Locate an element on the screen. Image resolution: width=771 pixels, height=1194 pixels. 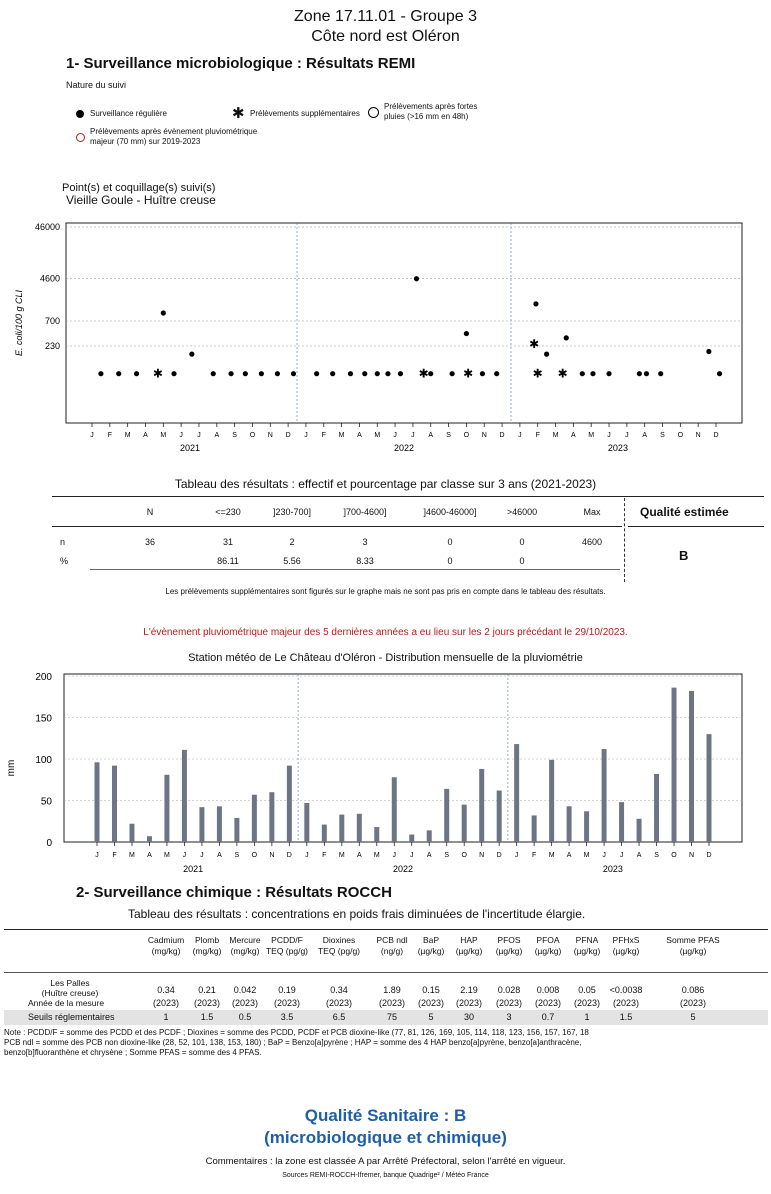
chem-value-cell: 2.19 is located at coordinates (469, 990).